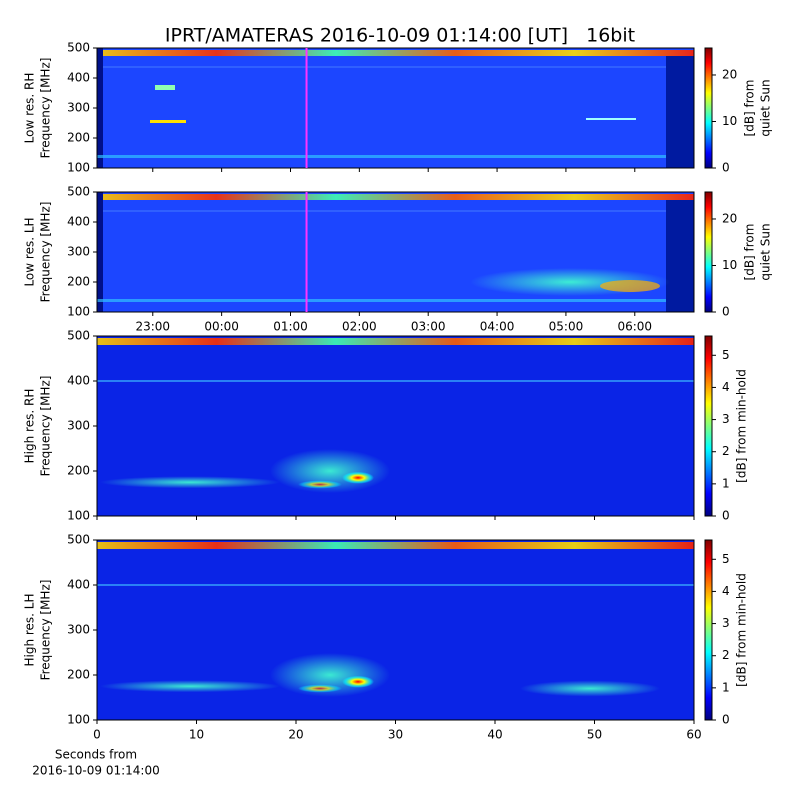 This screenshot has width=800, height=800. Describe the element at coordinates (30, 426) in the screenshot. I see `y-axis-label: High res. RH` at that location.